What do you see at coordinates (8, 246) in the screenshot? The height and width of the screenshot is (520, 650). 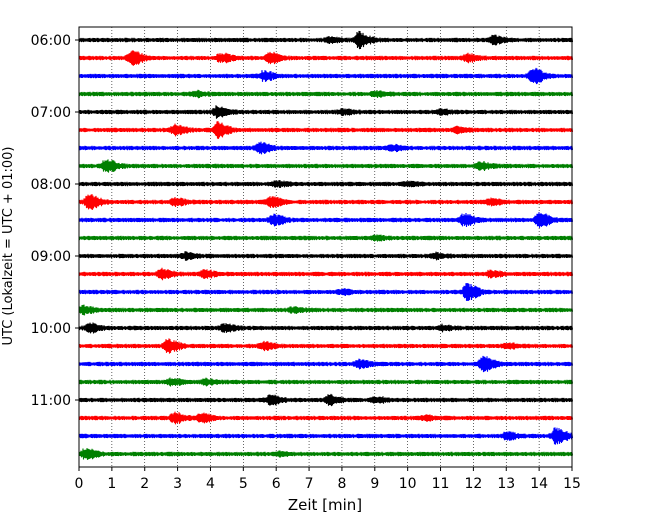 I see `y-axis-label: UTC (Lokalzeit = UTC + 01:00)` at bounding box center [8, 246].